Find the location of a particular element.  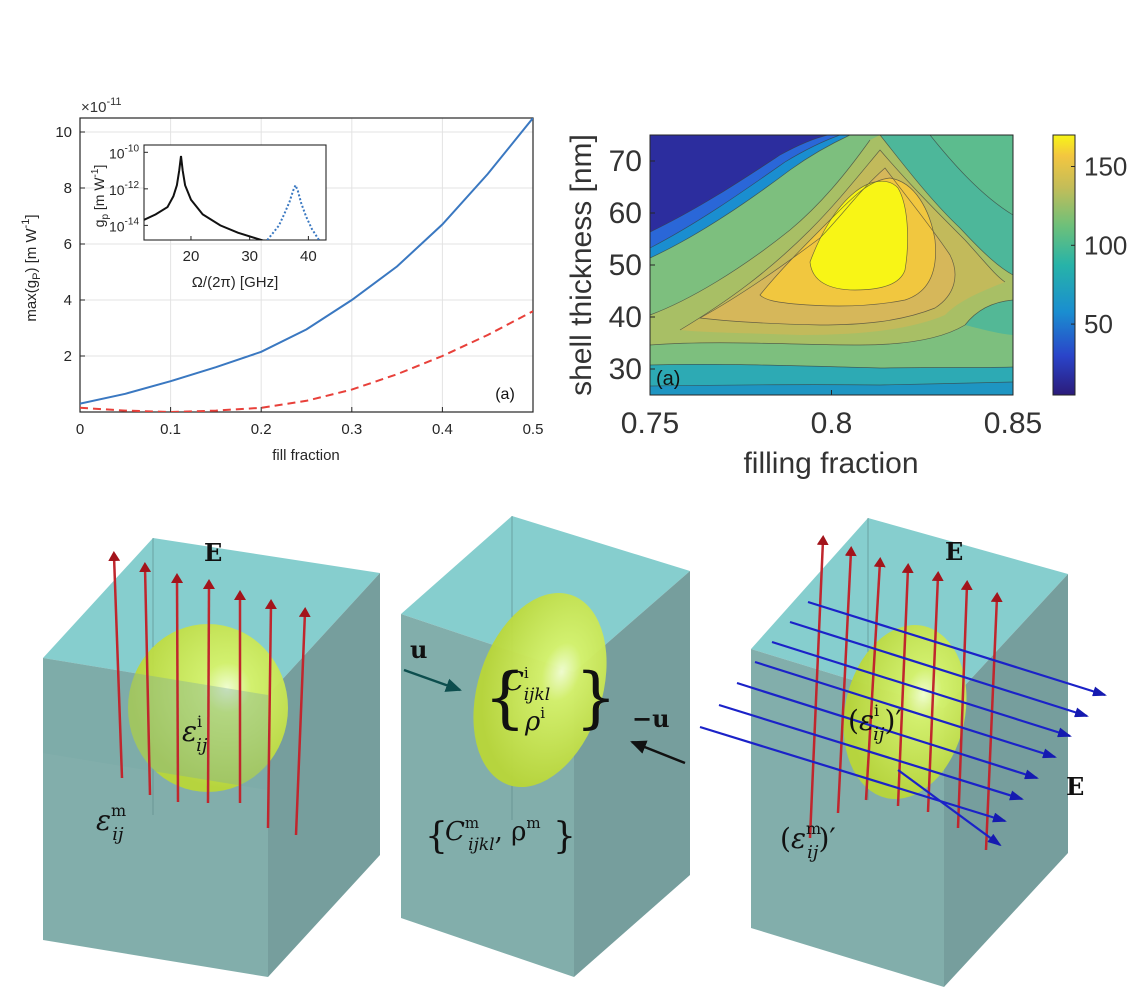

heatmap-y-tick-label: 70 is located at coordinates (625, 161).